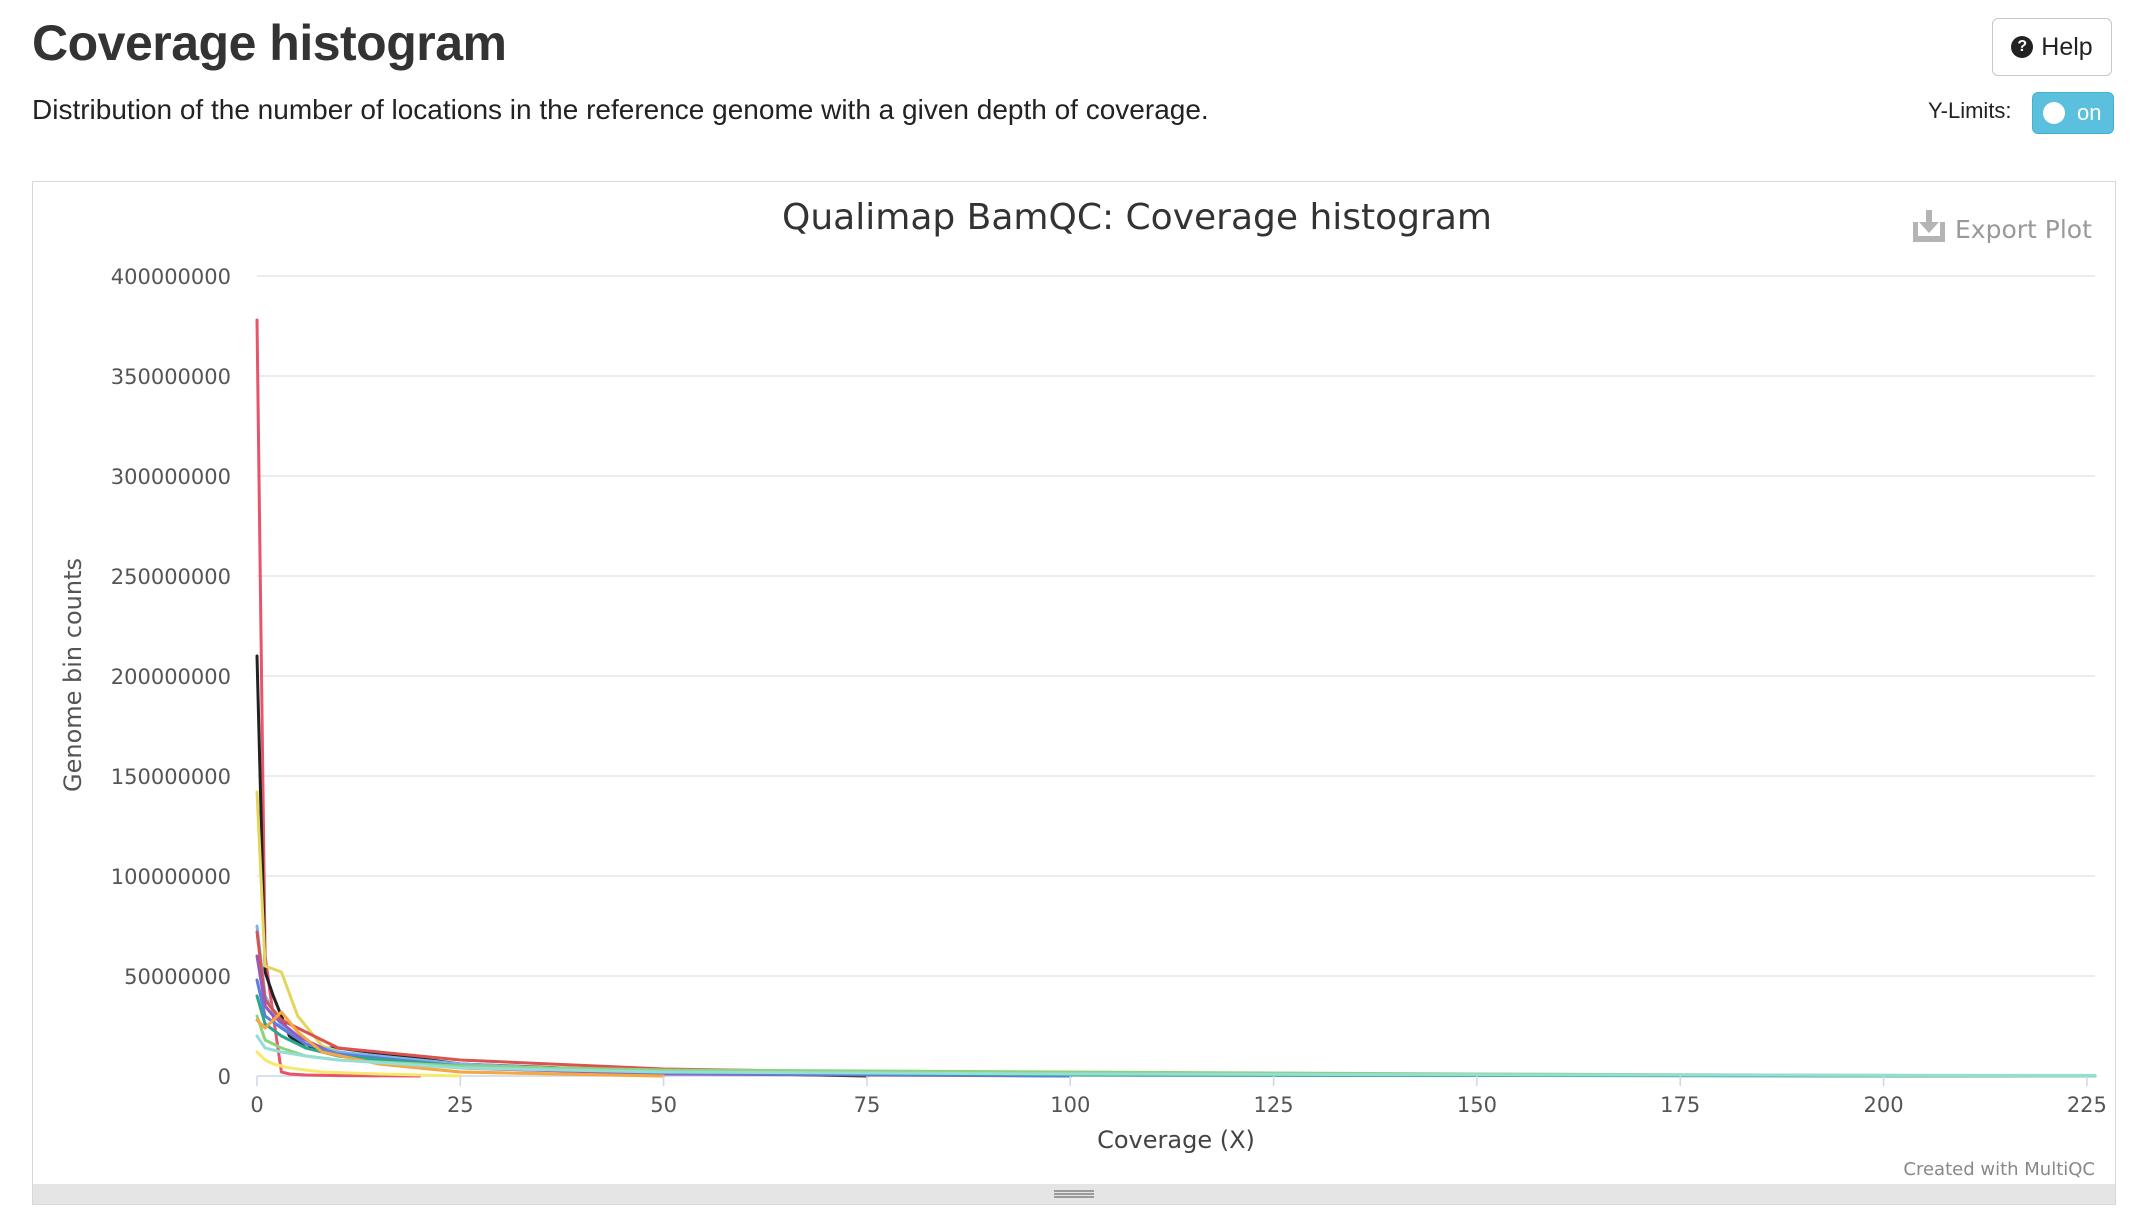  I want to click on x-axis-label: Coverage (X), so click(1176, 1140).